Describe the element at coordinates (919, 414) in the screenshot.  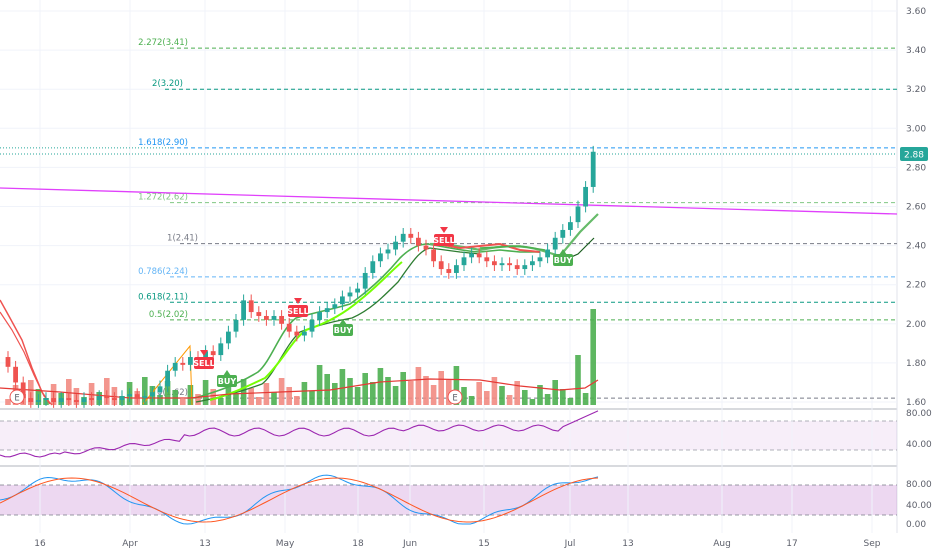
I see `rsi-tick-label: 80.00` at that location.